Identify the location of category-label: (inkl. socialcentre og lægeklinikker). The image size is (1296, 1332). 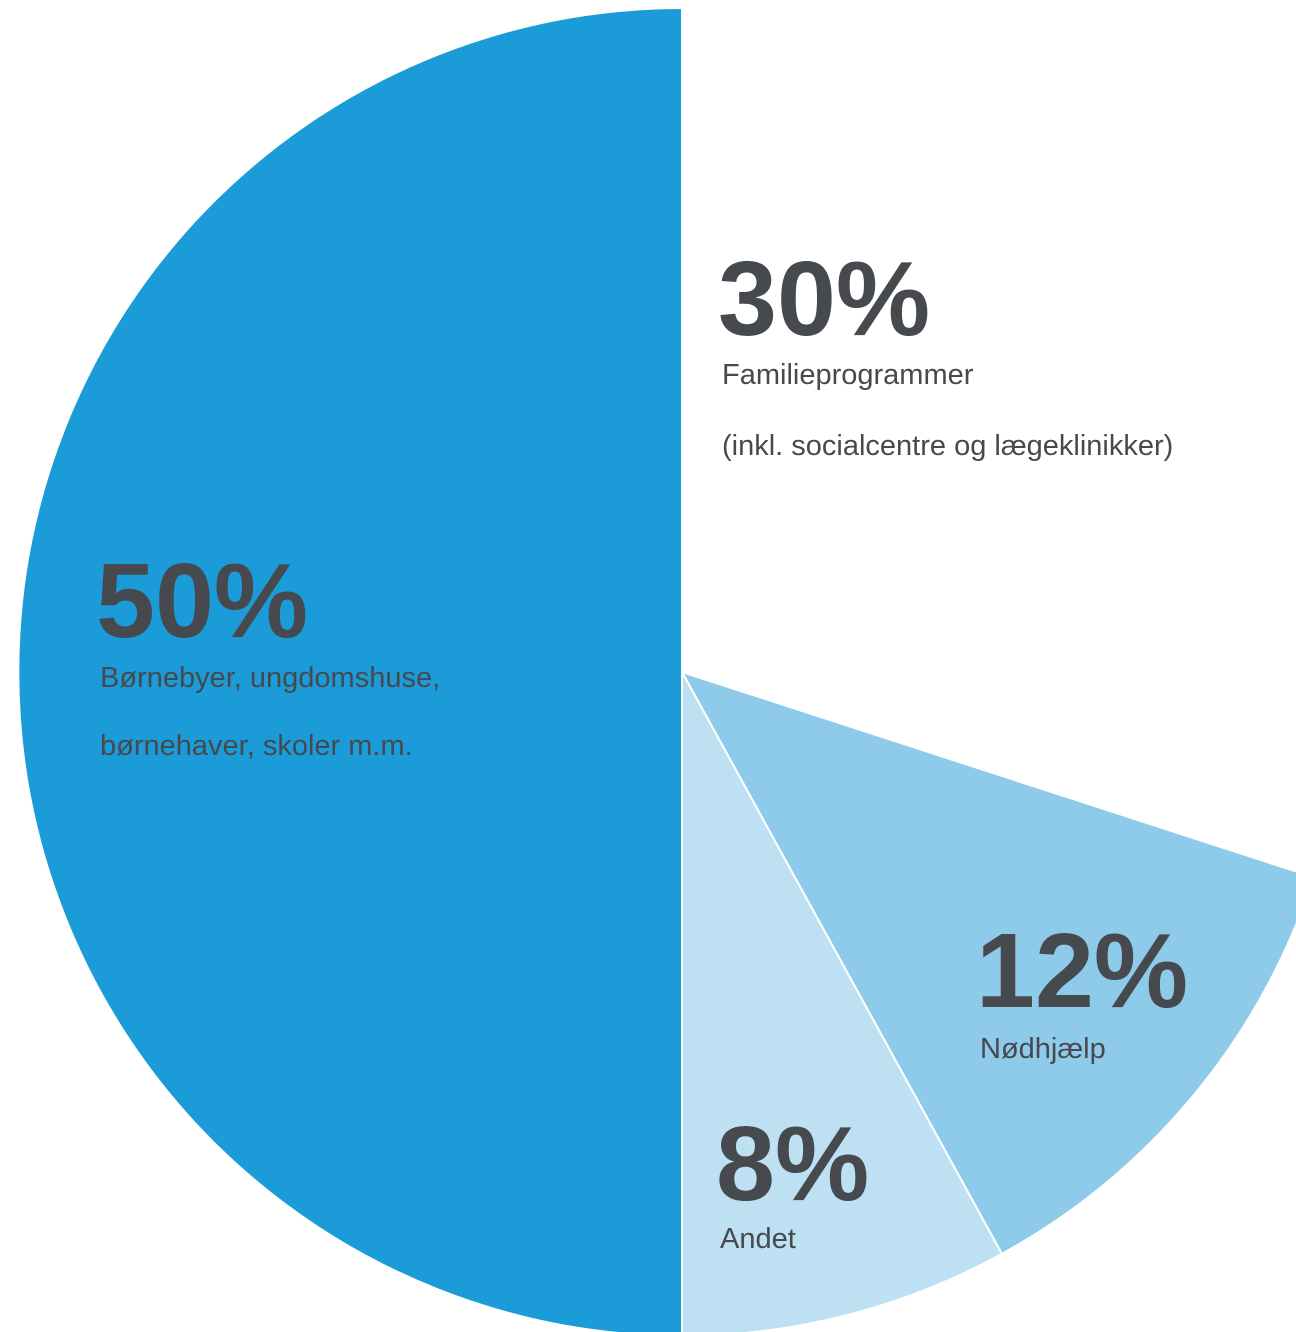
(947, 446).